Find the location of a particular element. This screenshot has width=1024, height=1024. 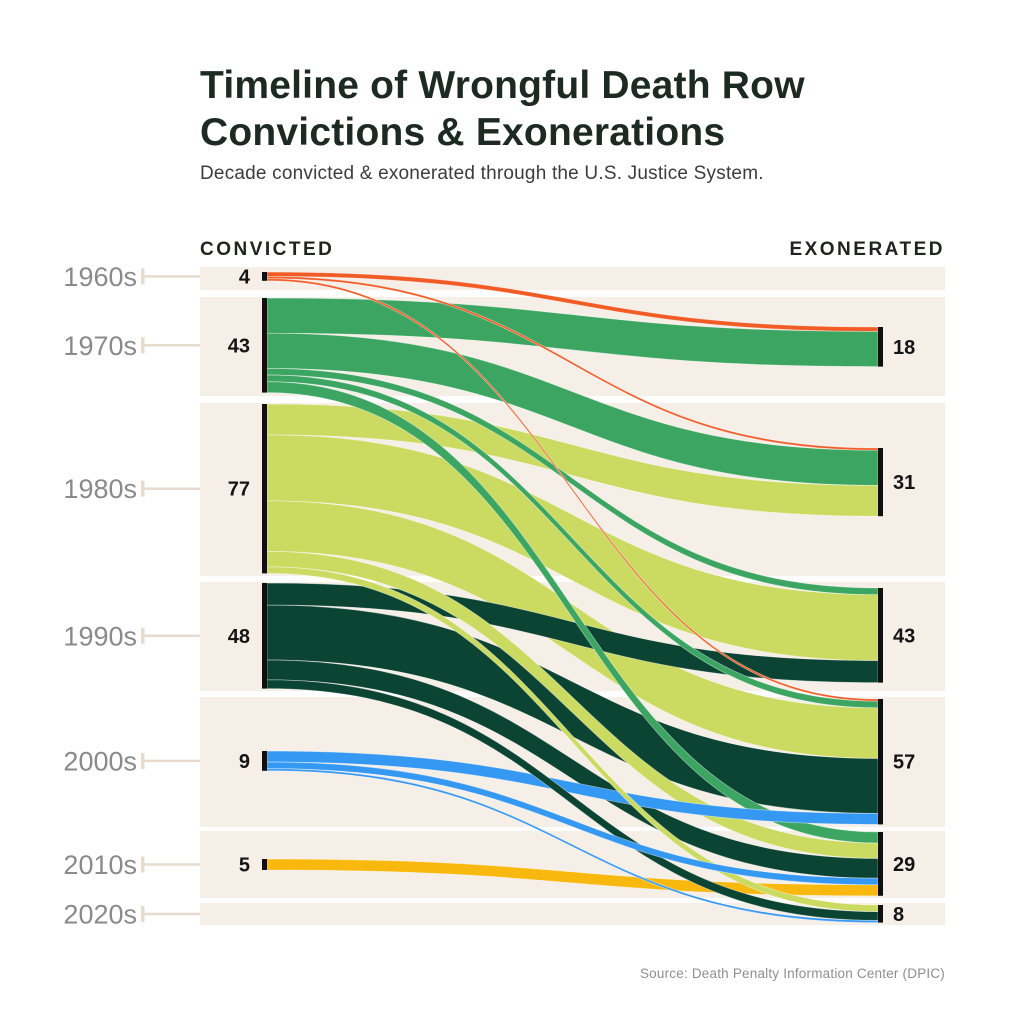

decade-label-2020s: 2020s is located at coordinates (100, 915).